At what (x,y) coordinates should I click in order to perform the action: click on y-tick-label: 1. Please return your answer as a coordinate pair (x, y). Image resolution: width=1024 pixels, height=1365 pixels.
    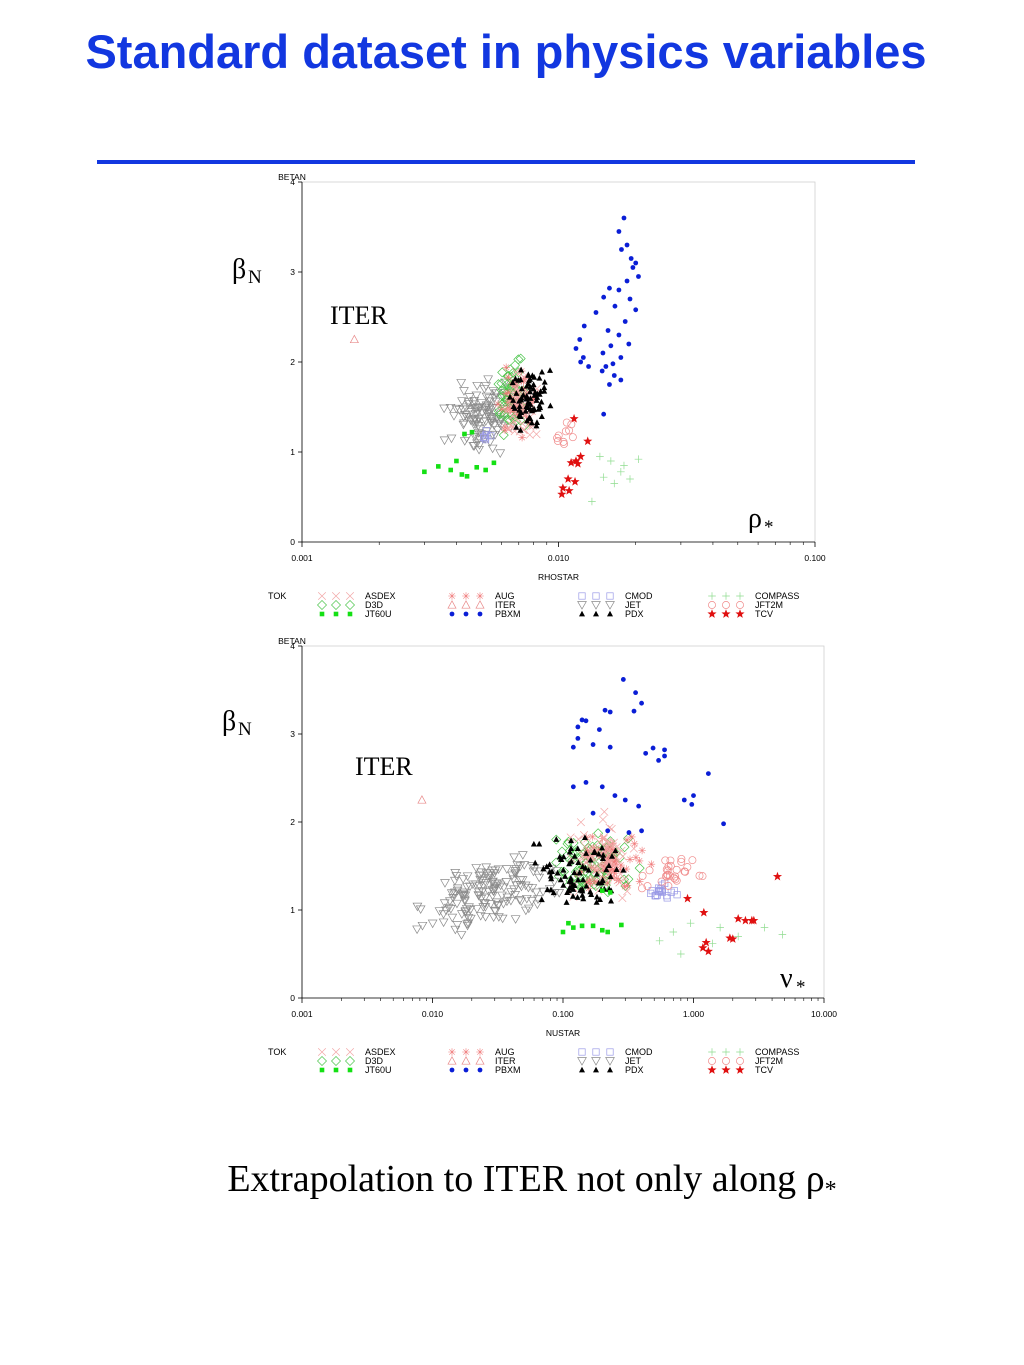
    Looking at the image, I should click on (292, 910).